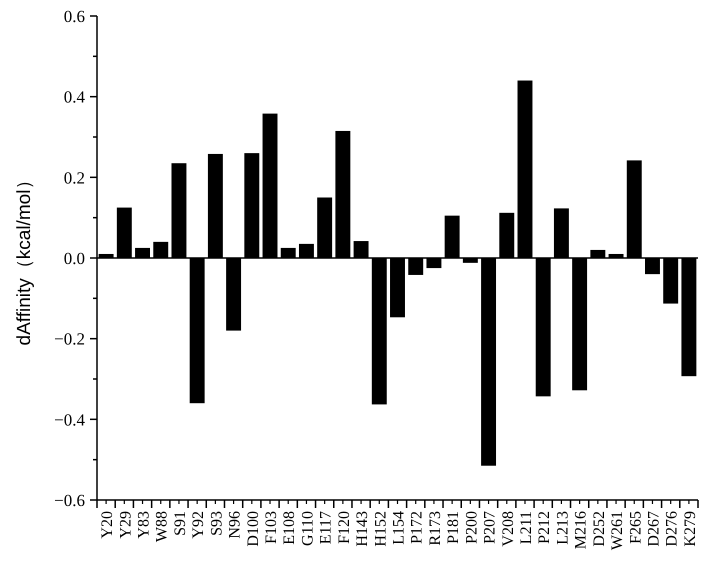 The height and width of the screenshot is (567, 711). What do you see at coordinates (508, 529) in the screenshot?
I see `x-tick-label: V208` at bounding box center [508, 529].